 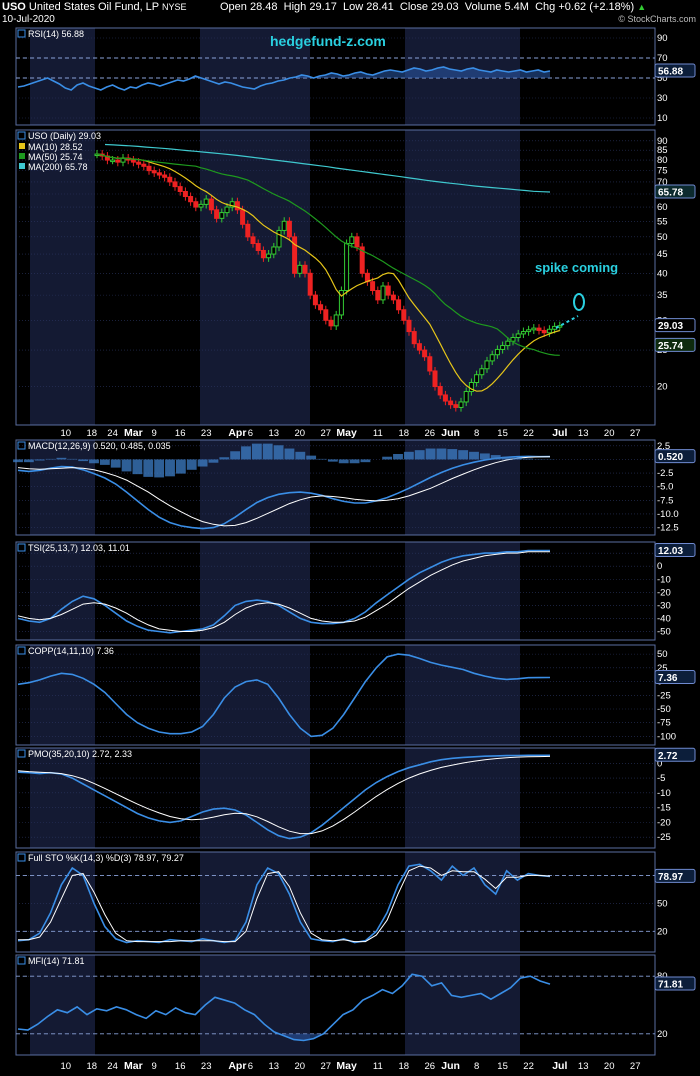 What do you see at coordinates (670, 985) in the screenshot?
I see `mfi-last-value-label: 71.81` at bounding box center [670, 985].